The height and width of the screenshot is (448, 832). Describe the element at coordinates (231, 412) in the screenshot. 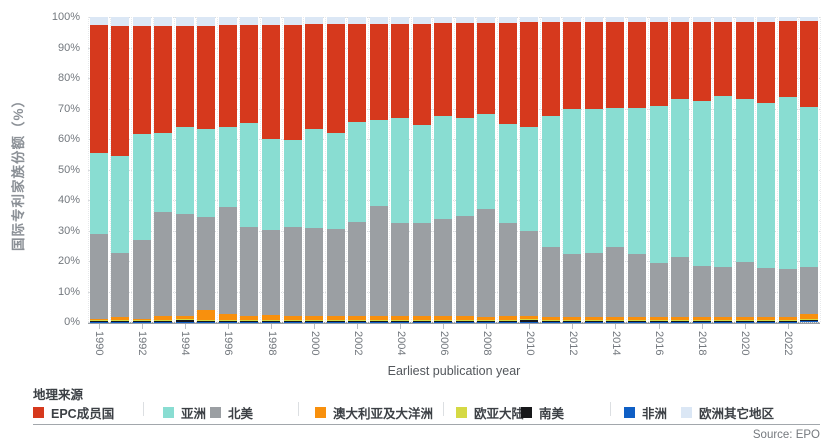

I see `legend-item-3: 北美` at that location.